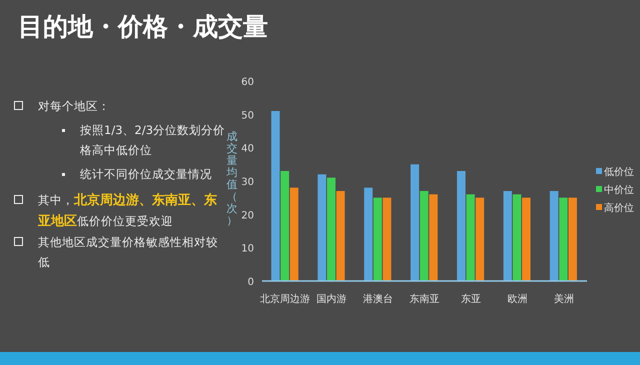  I want to click on text: 按照1/3、2/3分位数划分价格高中低价位, so click(152, 140).